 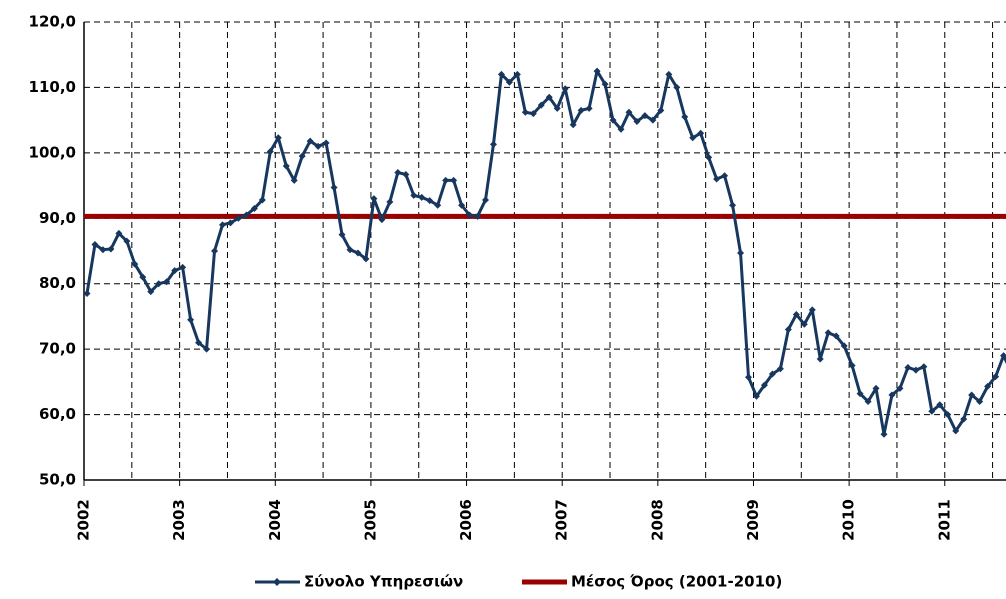 I want to click on y-tick-label: 70,0, so click(x=57, y=349).